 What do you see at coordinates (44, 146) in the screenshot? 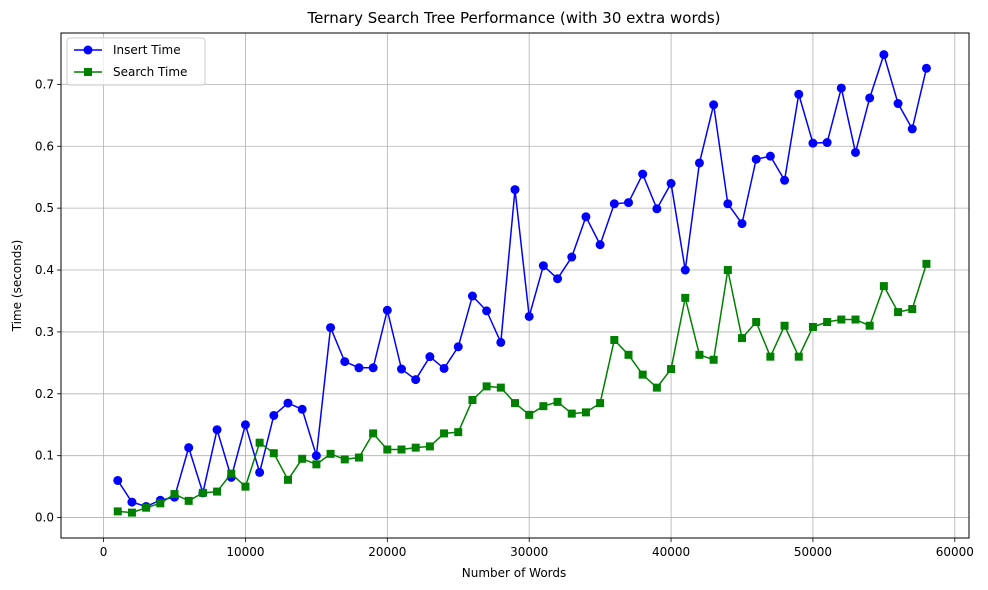
I see `y-tick-label: 0.6` at bounding box center [44, 146].